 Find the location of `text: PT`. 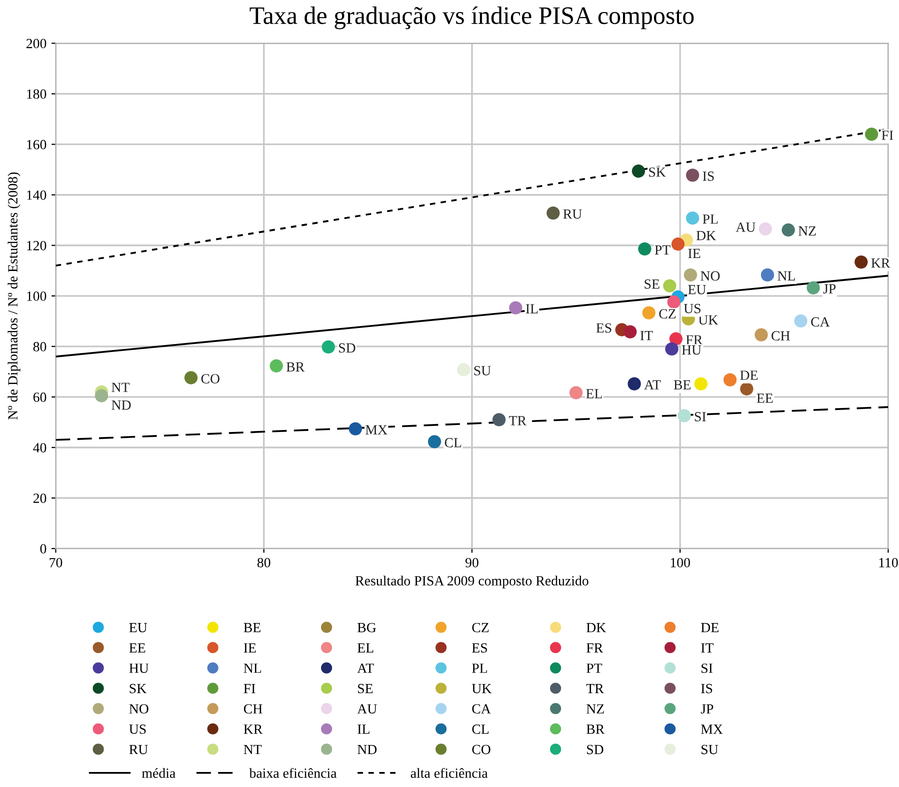

text: PT is located at coordinates (662, 249).